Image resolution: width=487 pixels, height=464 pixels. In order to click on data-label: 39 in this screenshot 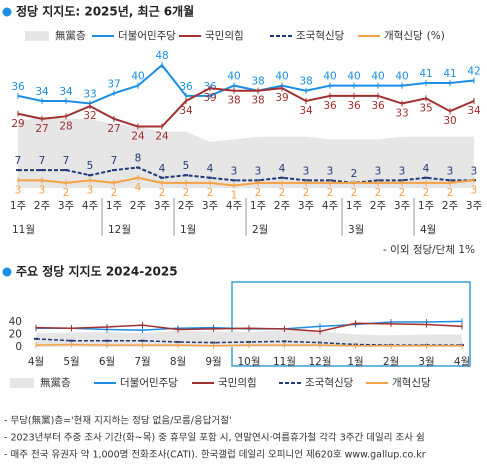, I will do `click(209, 98)`.